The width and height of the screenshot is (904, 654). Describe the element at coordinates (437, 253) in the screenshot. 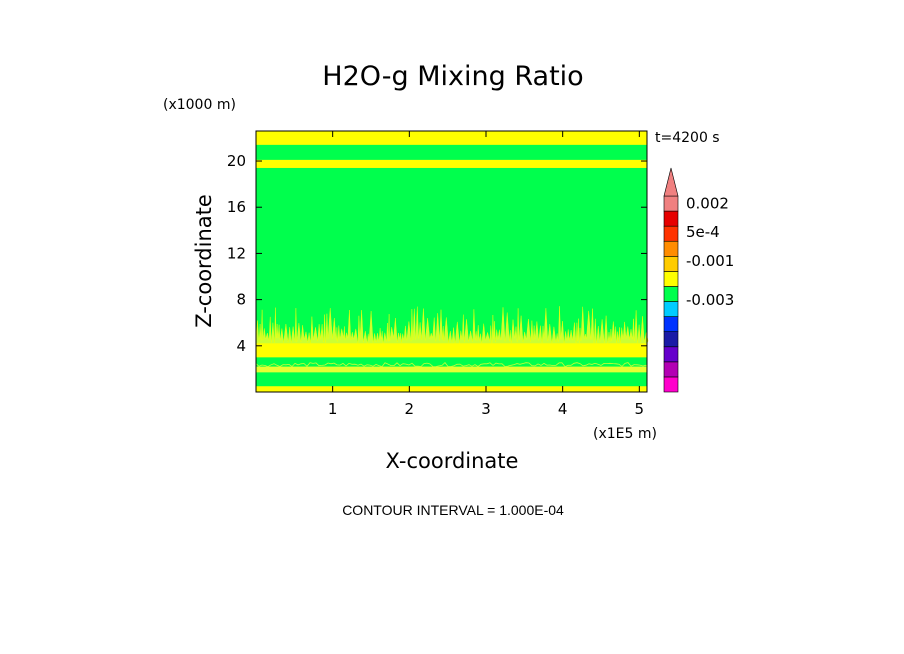

I see `y-axis-ticks: 4 8 12 16 20` at that location.